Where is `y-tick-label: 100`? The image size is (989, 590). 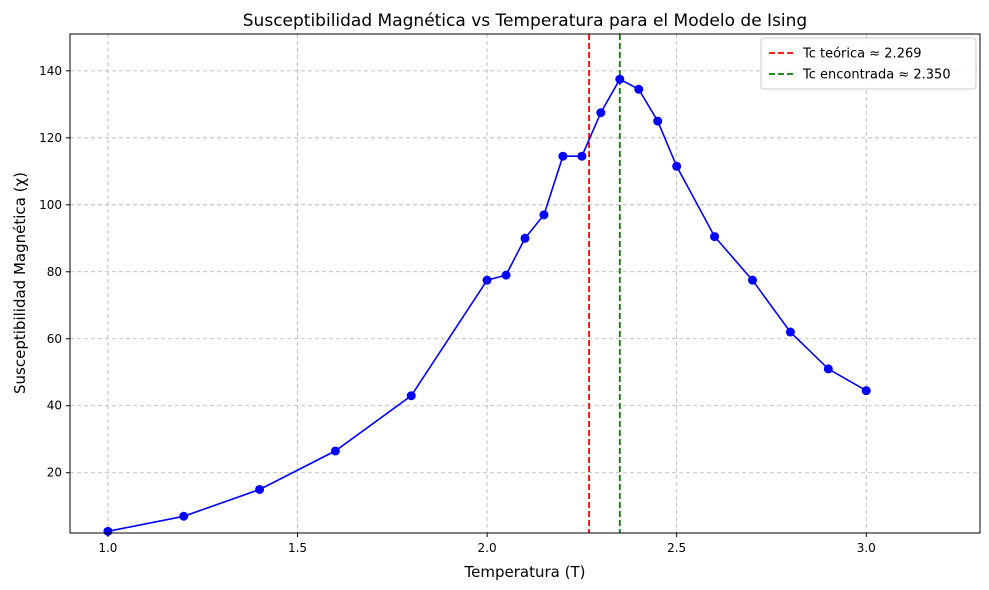
y-tick-label: 100 is located at coordinates (50, 205).